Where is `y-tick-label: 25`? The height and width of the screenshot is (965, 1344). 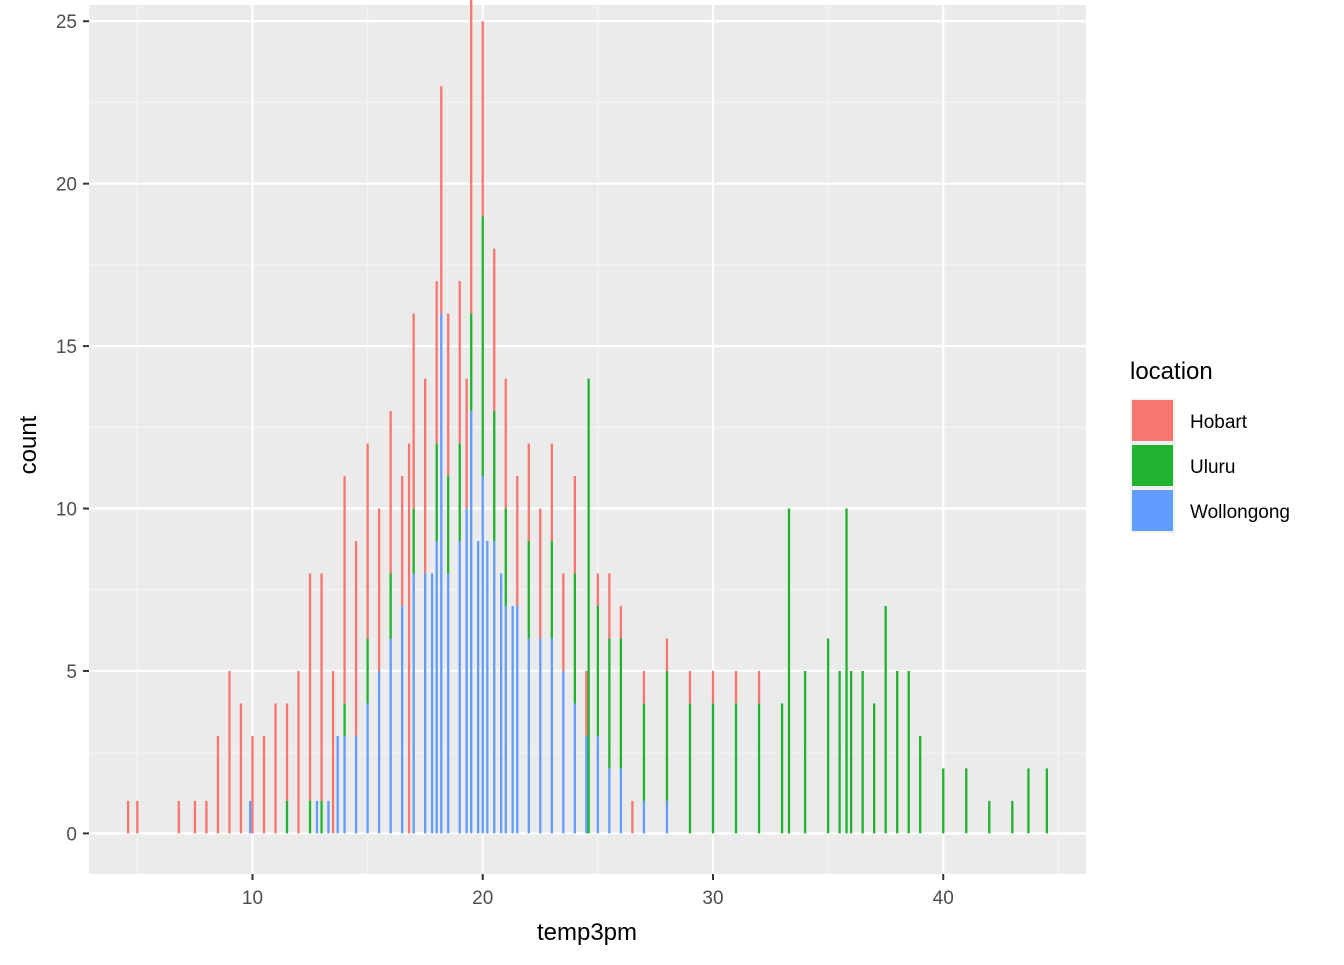 y-tick-label: 25 is located at coordinates (66, 22).